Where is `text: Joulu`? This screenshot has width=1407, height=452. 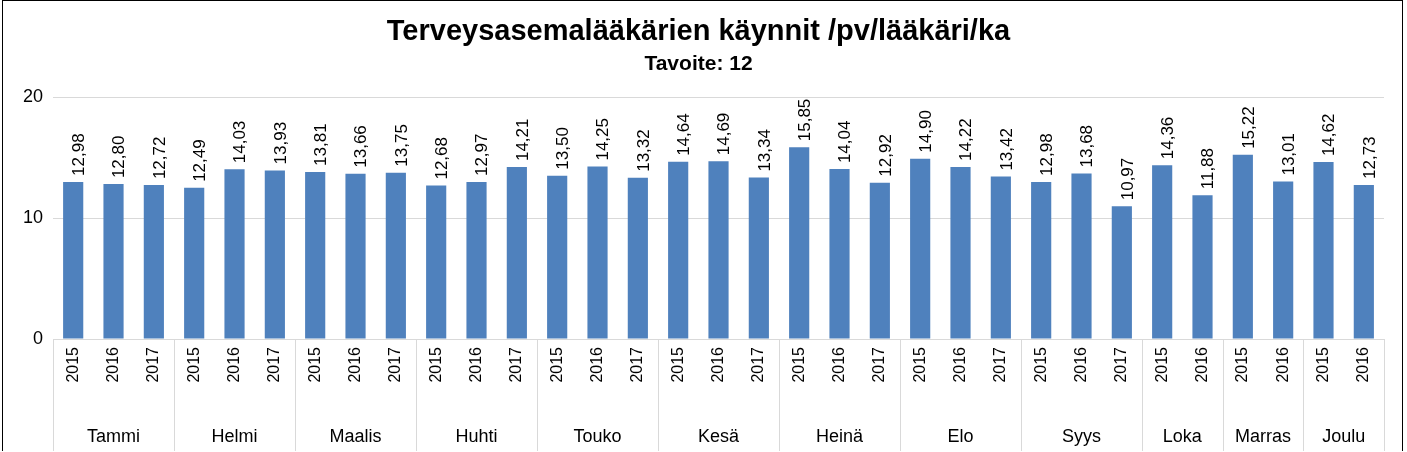 text: Joulu is located at coordinates (1344, 435).